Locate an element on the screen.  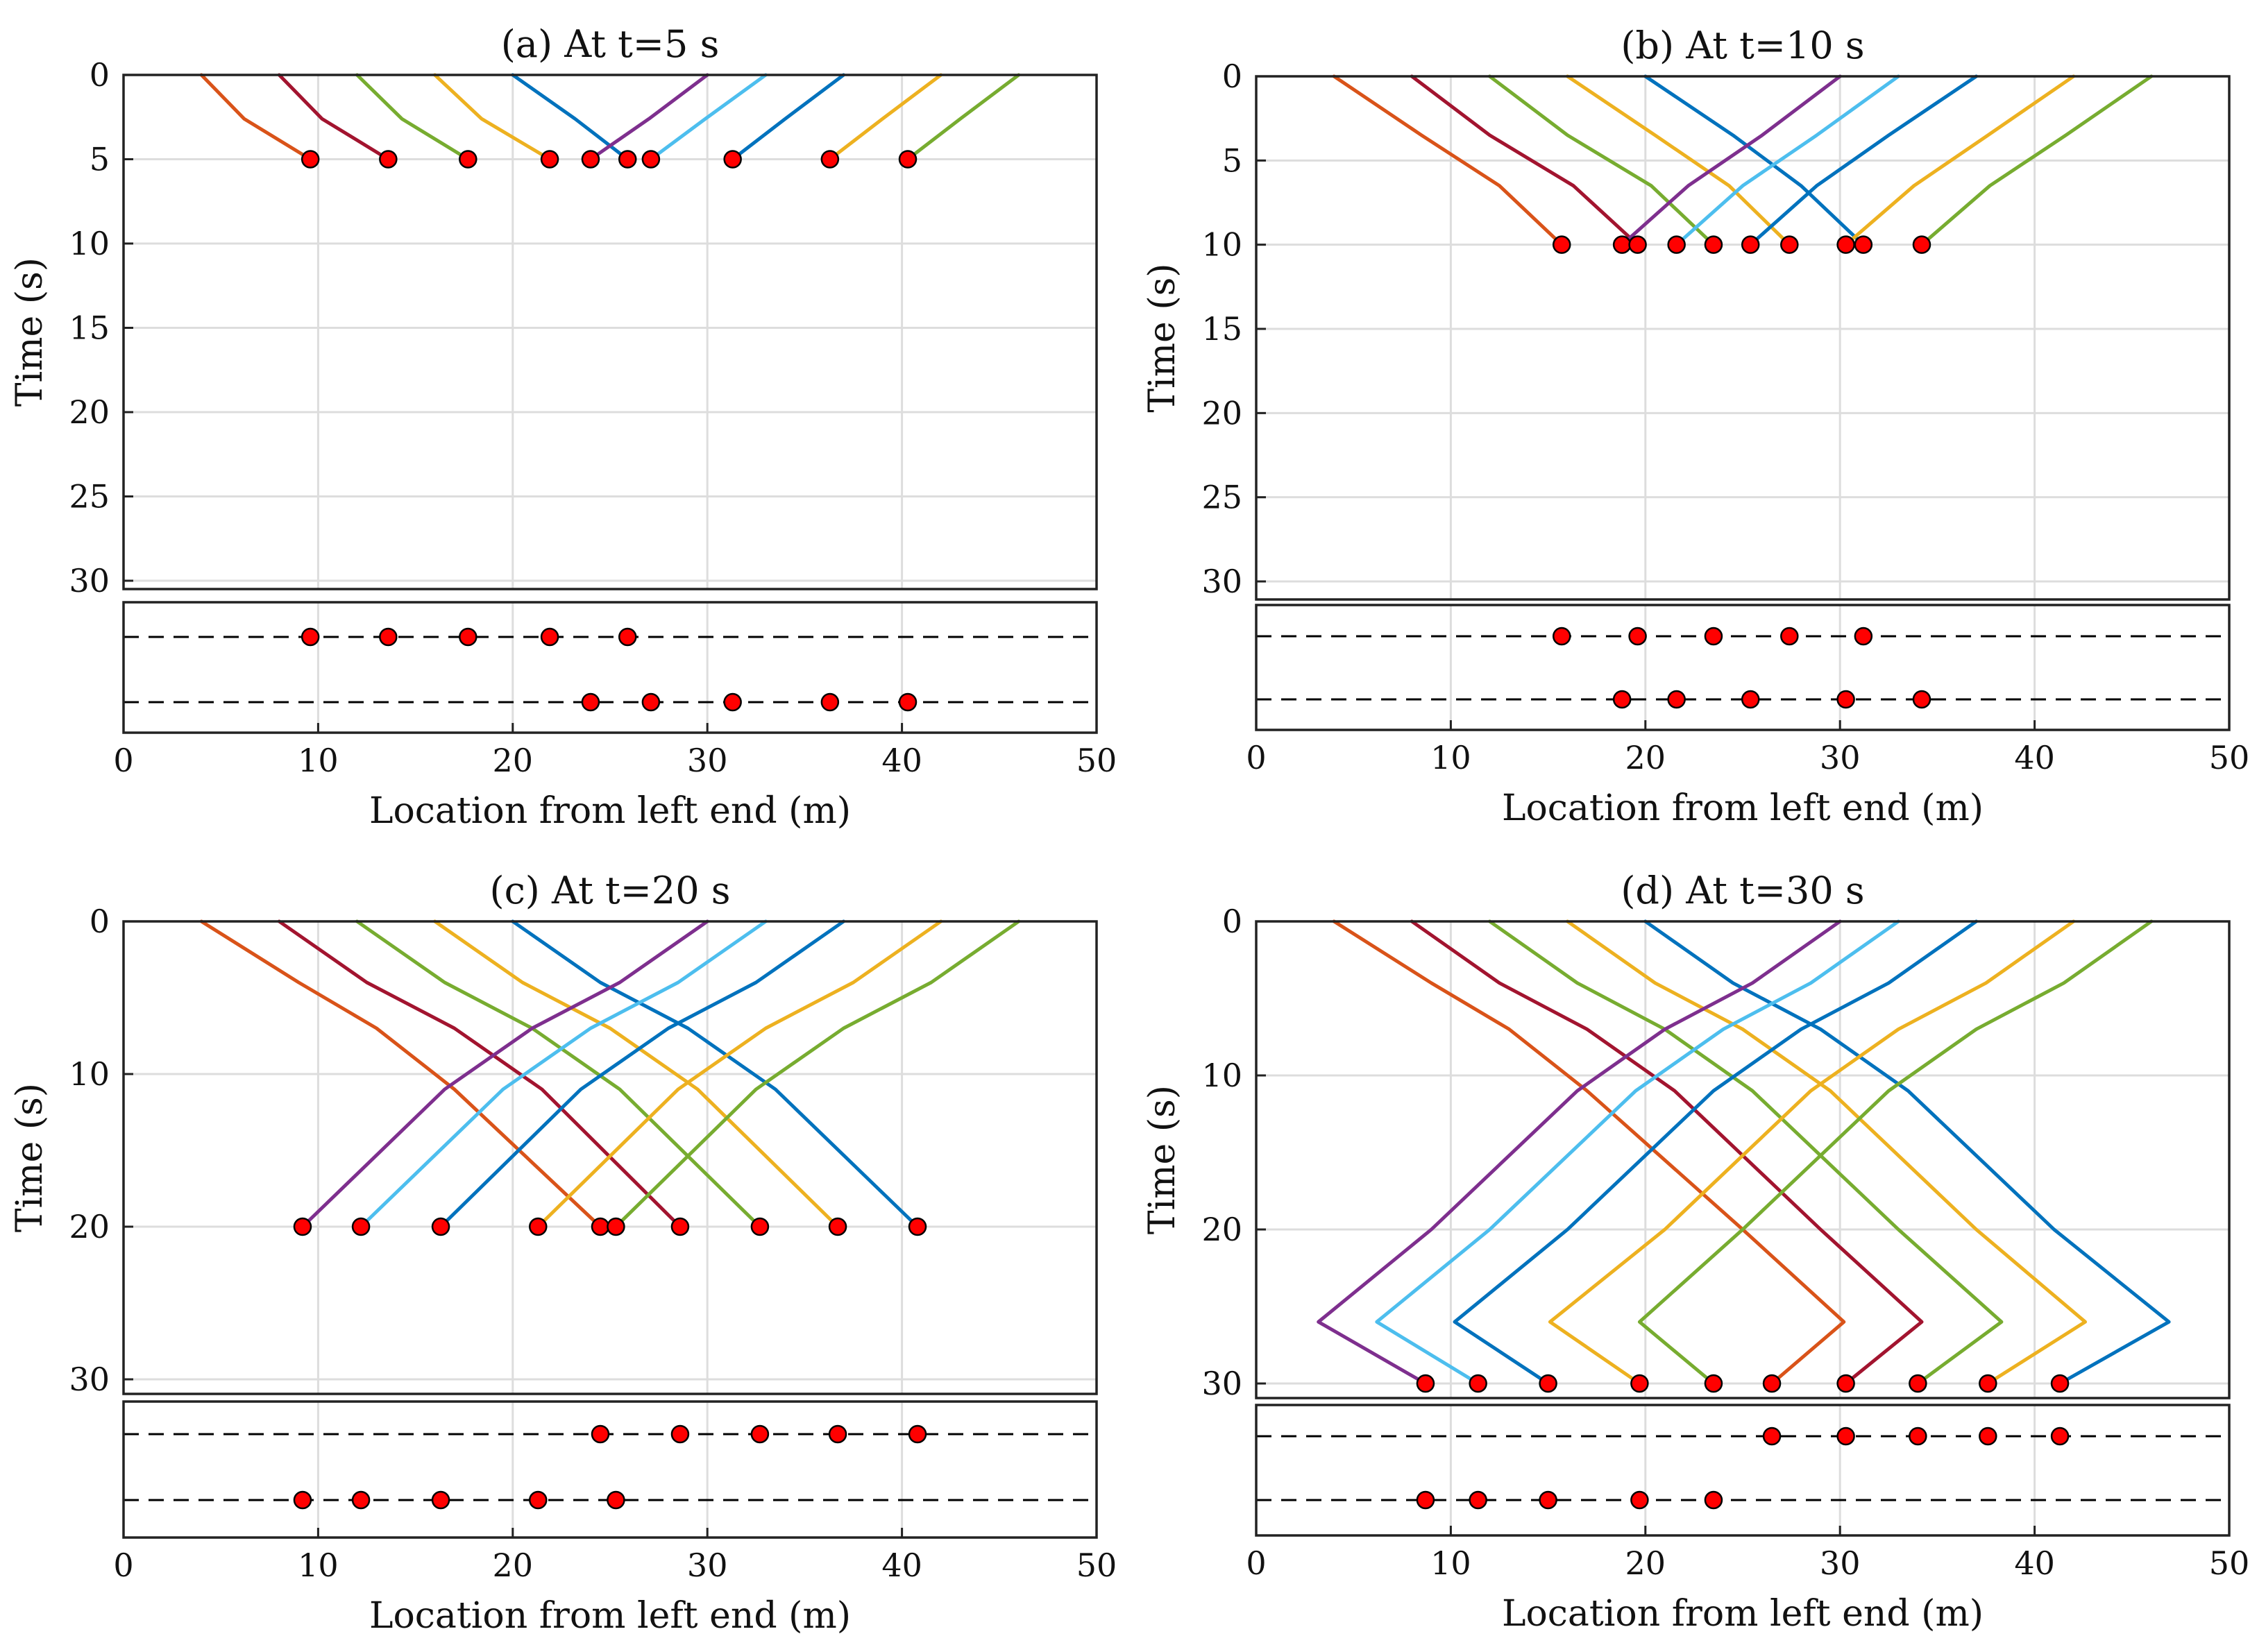
end-markers is located at coordinates (1743, 1383).